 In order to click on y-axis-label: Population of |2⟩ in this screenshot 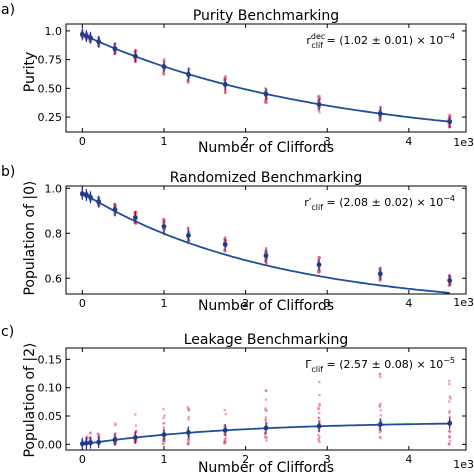, I will do `click(30, 399)`.